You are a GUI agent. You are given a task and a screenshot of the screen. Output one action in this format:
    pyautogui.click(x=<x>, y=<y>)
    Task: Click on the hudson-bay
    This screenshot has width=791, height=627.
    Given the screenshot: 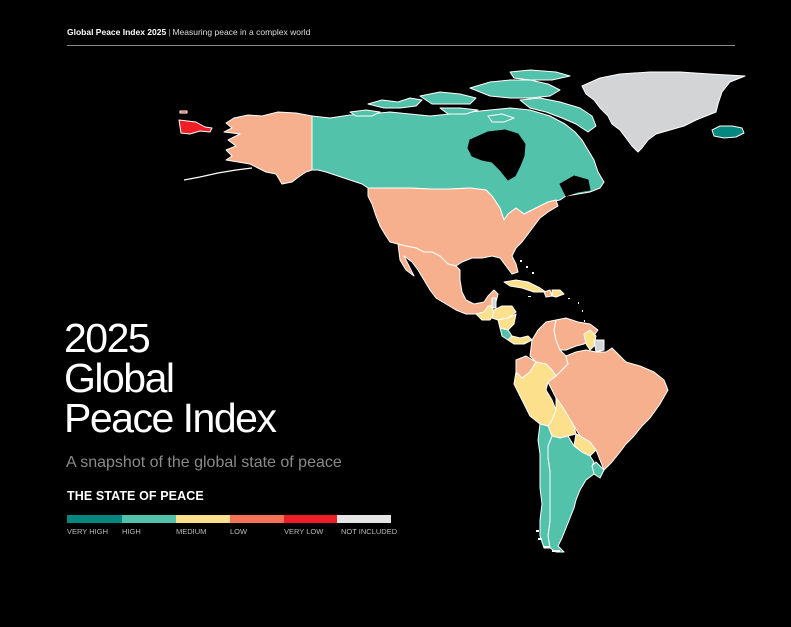 What is the action you would take?
    pyautogui.click(x=496, y=155)
    